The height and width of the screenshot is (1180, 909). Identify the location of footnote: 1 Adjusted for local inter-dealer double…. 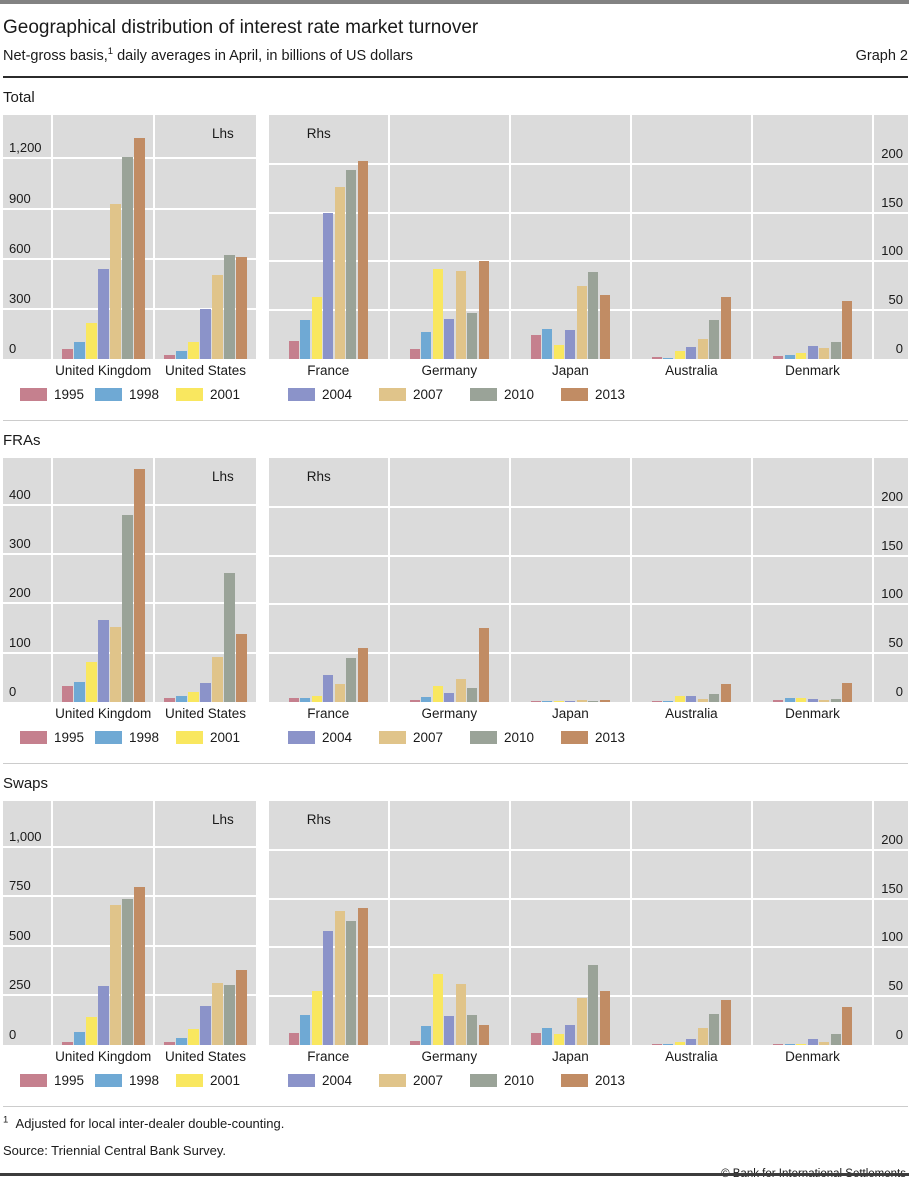
(455, 1123).